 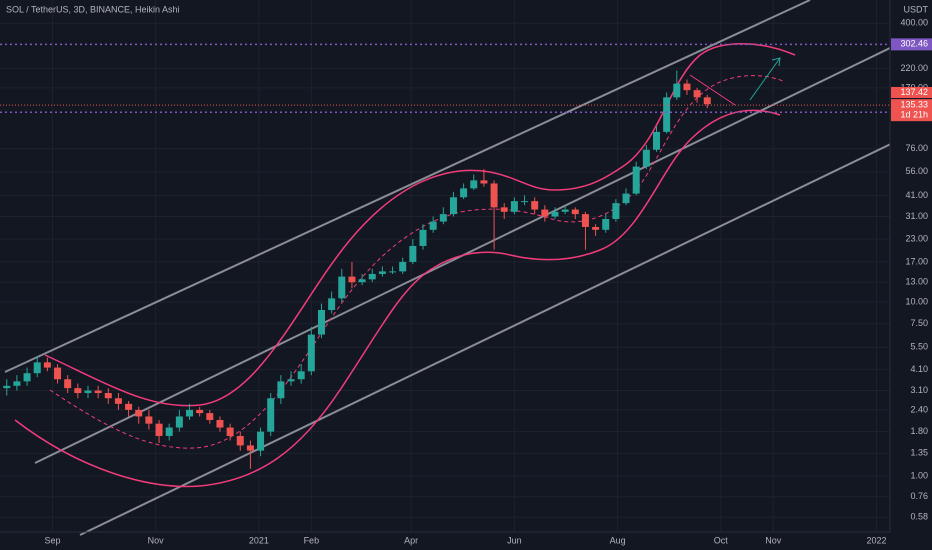 I want to click on high-label: 137.42, so click(x=914, y=92).